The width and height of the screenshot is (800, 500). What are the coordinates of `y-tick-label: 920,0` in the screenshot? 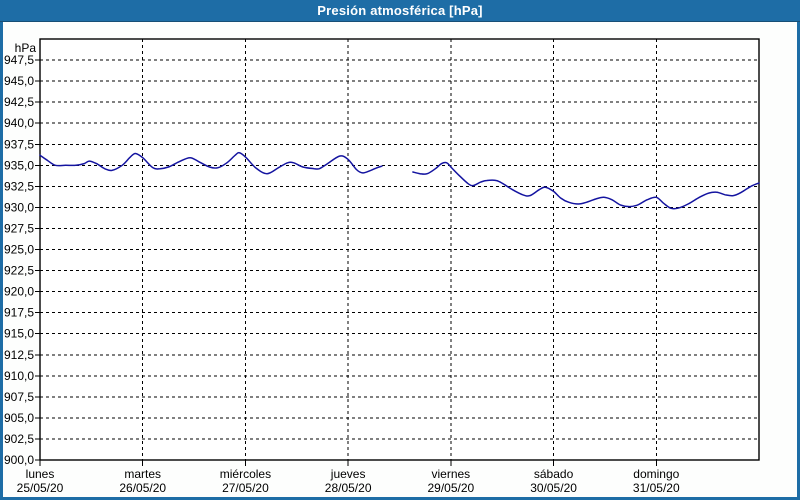 It's located at (19, 292).